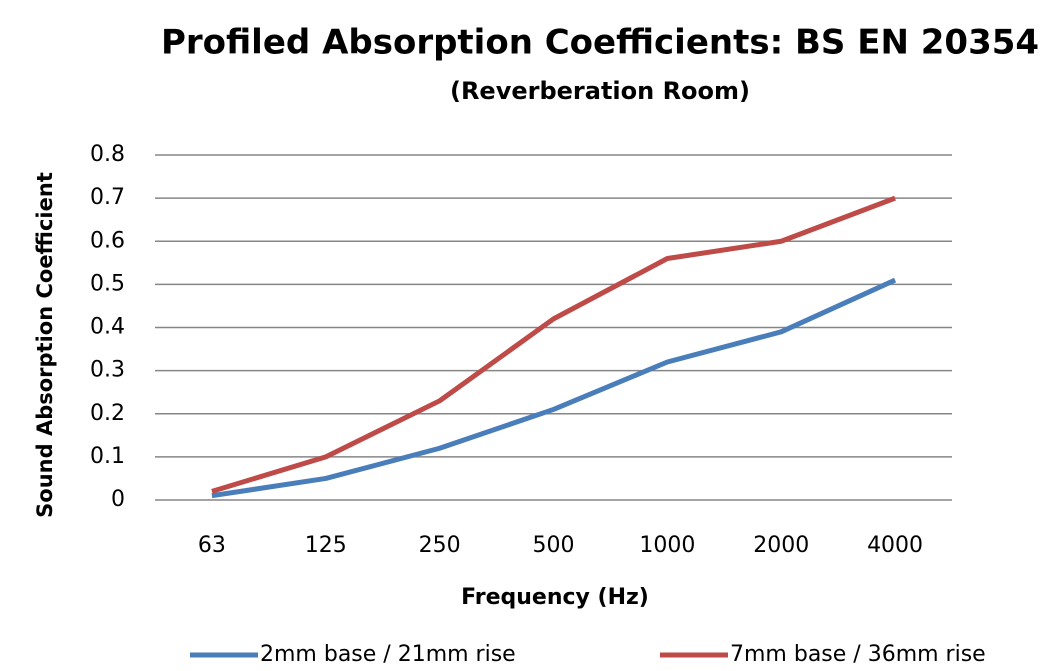  I want to click on x-tick-label: 4000, so click(895, 545).